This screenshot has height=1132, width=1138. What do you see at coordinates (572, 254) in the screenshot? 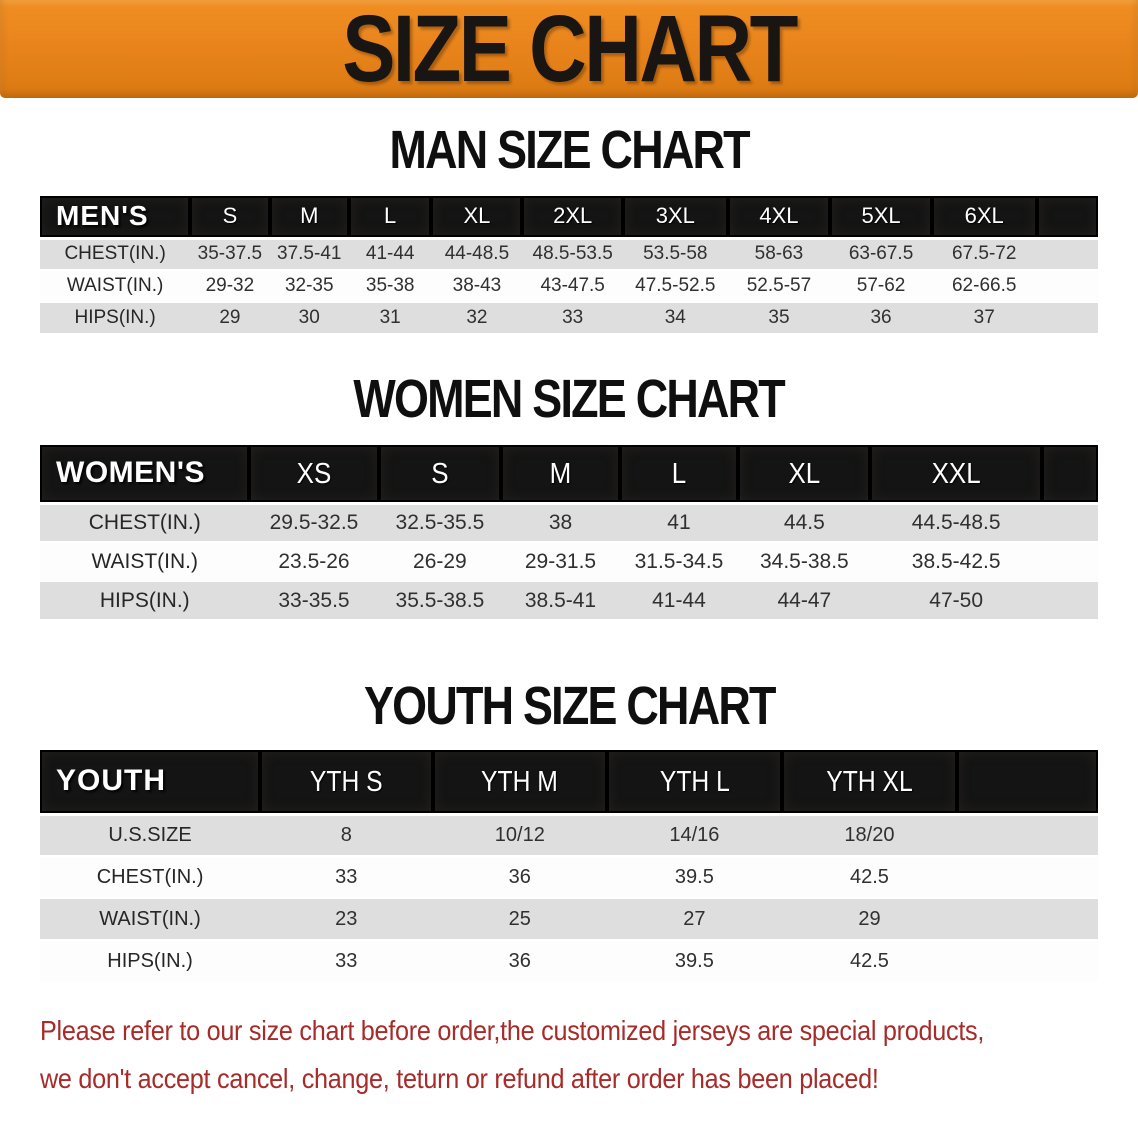
I see `size-value-cell: 48.5-53.5` at bounding box center [572, 254].